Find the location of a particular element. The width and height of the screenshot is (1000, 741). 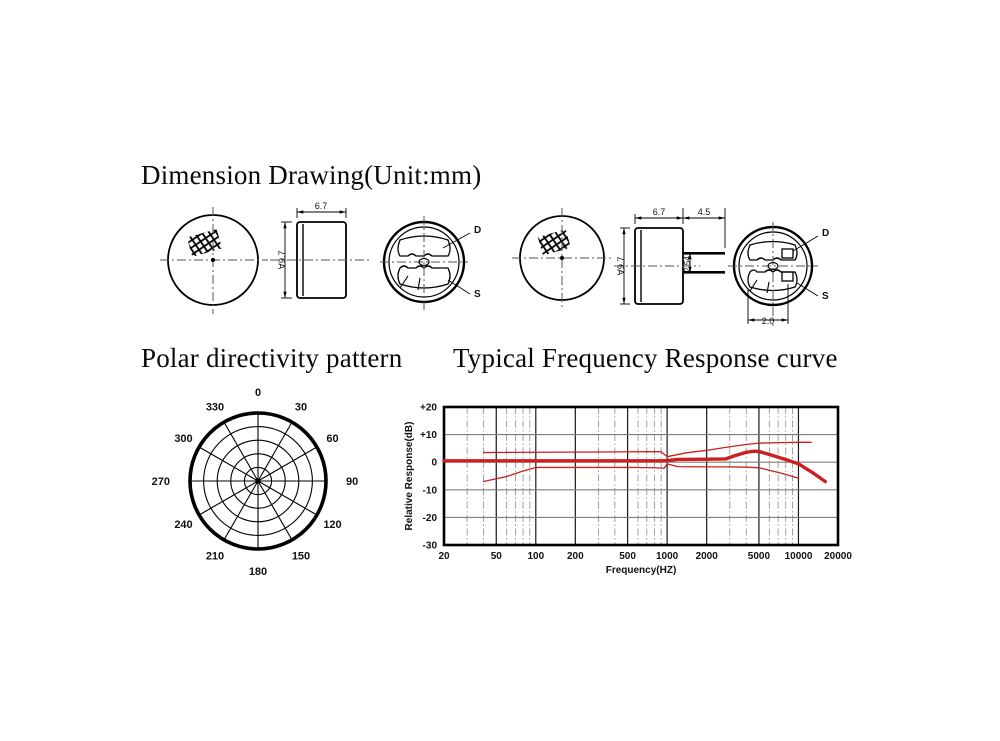

polar-angle-label-180: 180 is located at coordinates (258, 572).